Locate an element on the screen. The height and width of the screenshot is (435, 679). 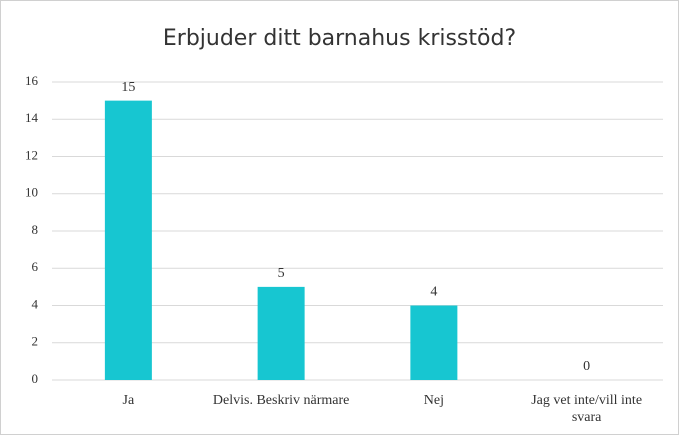
x-tick-label: Nej is located at coordinates (433, 400).